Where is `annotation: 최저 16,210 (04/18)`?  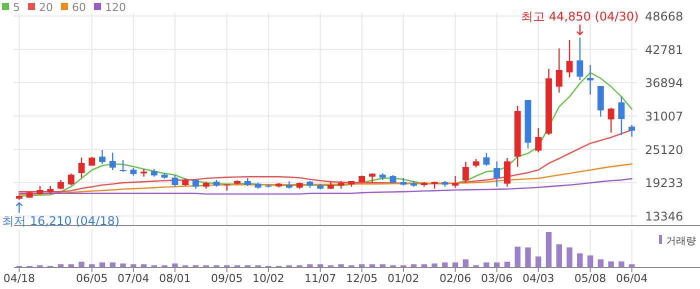 annotation: 최저 16,210 (04/18) is located at coordinates (61, 221).